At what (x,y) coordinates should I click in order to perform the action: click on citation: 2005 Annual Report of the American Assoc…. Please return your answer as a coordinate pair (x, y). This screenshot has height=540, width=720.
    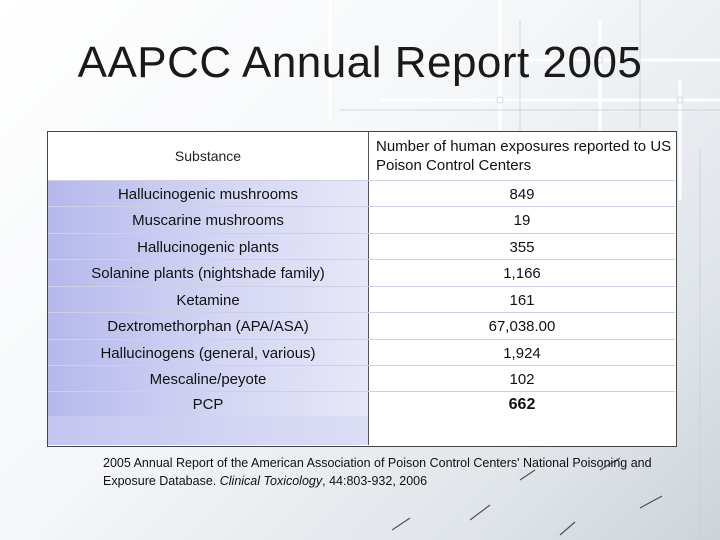
    Looking at the image, I should click on (383, 472).